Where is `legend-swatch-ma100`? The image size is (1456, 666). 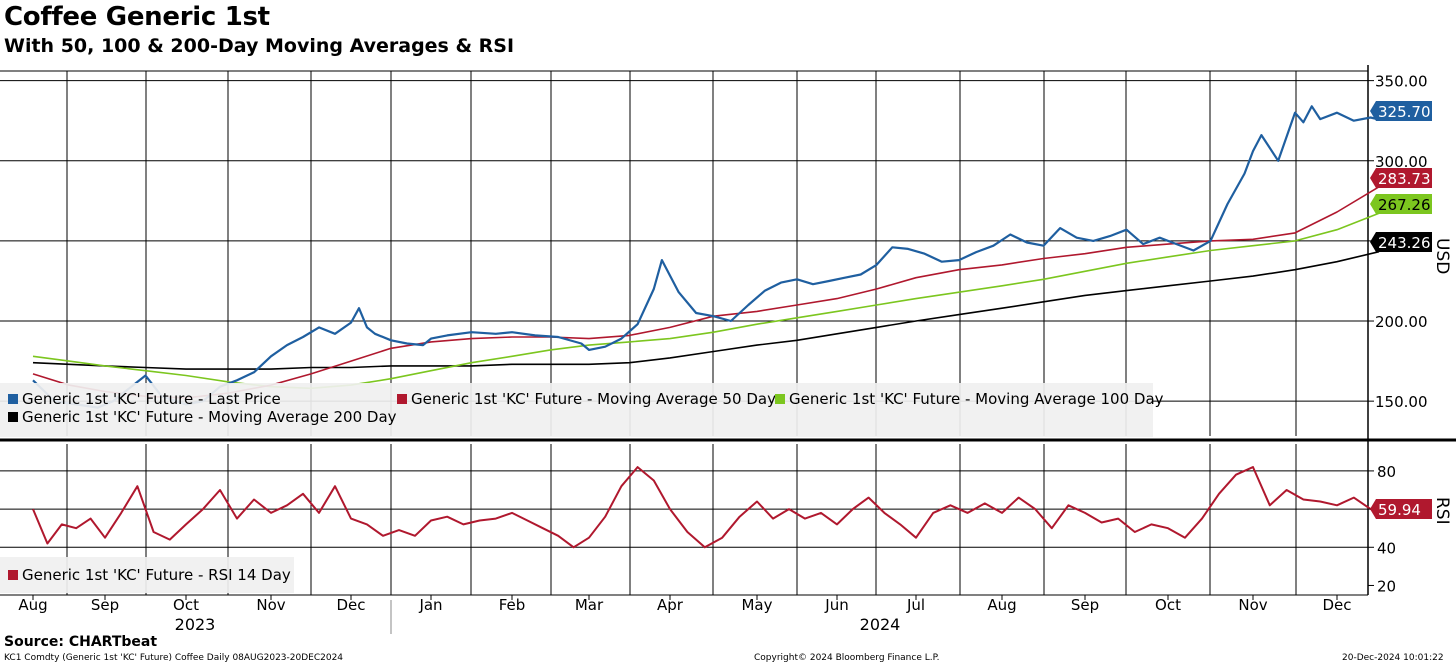
legend-swatch-ma100 is located at coordinates (780, 399).